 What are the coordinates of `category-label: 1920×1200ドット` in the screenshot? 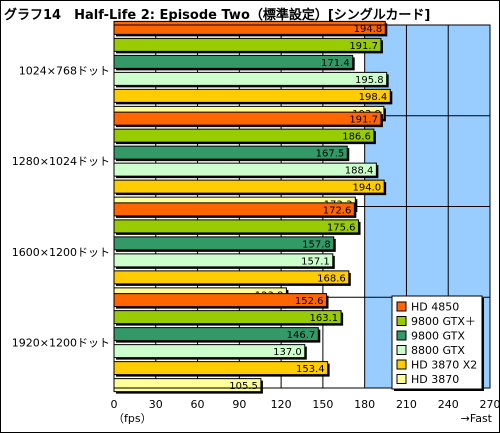 It's located at (61, 343).